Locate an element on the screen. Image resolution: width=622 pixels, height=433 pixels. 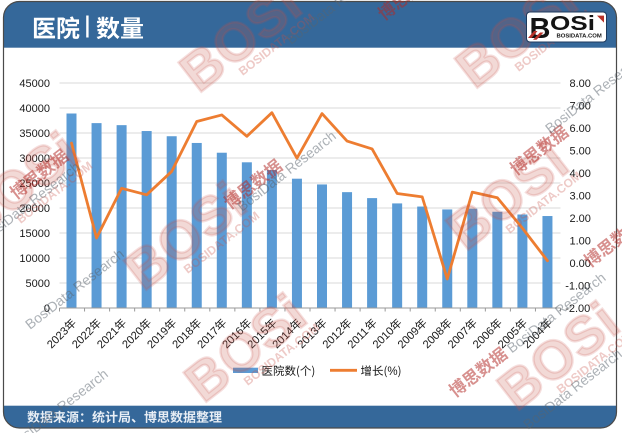
svg-text: 8.00 is located at coordinates (580, 84).